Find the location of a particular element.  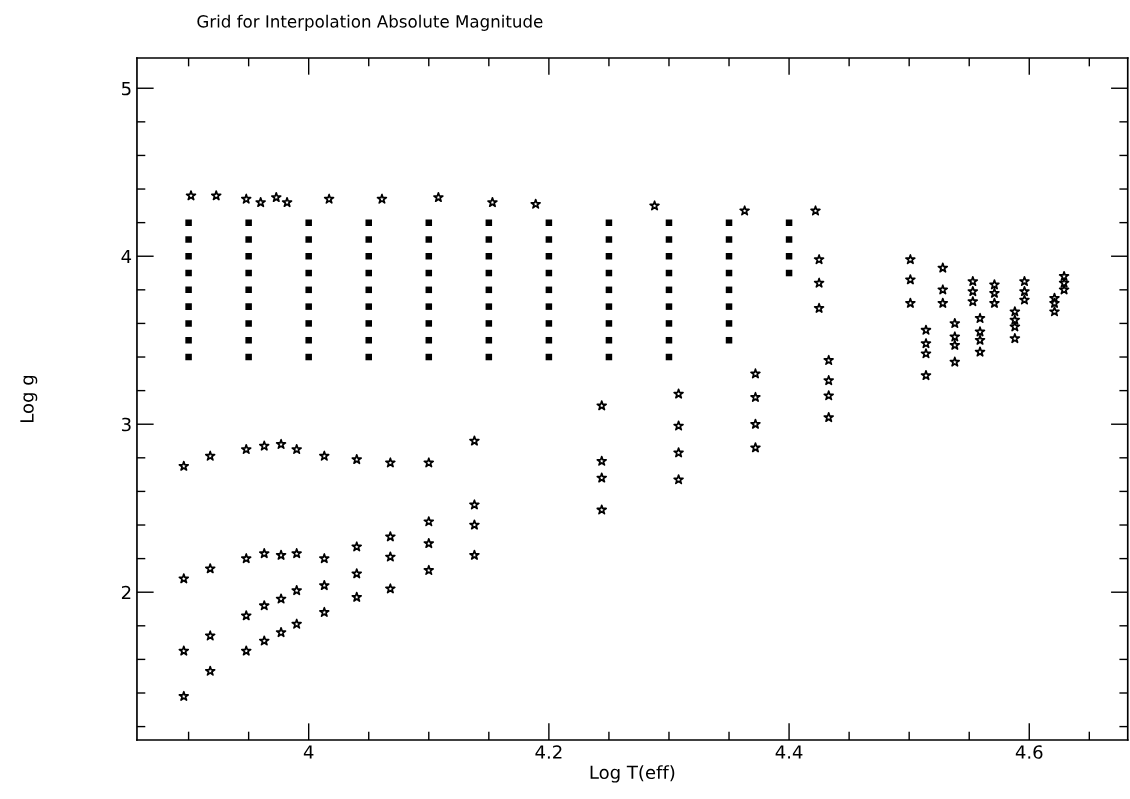

x-tick-label: 4.6 is located at coordinates (1029, 752).